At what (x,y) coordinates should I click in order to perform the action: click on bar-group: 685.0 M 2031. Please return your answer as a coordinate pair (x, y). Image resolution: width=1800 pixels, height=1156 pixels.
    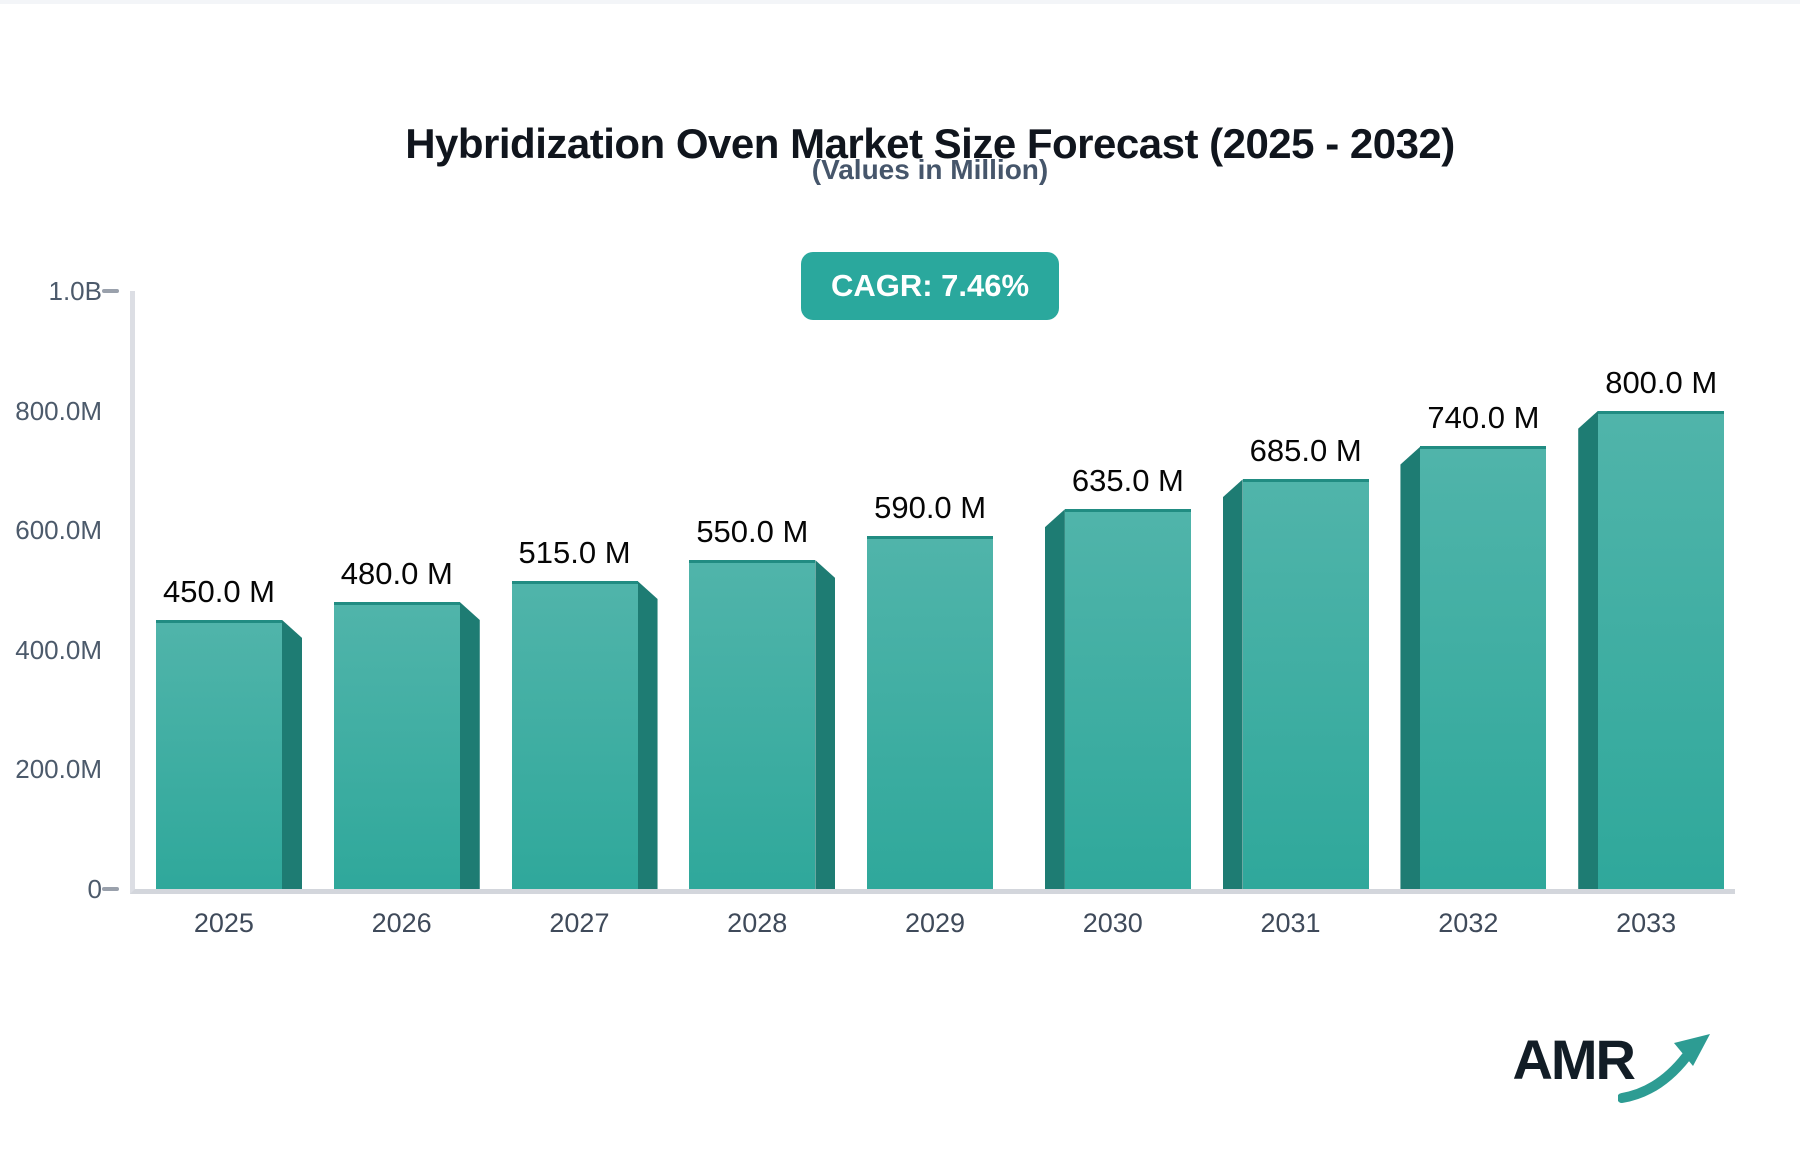
    Looking at the image, I should click on (1291, 614).